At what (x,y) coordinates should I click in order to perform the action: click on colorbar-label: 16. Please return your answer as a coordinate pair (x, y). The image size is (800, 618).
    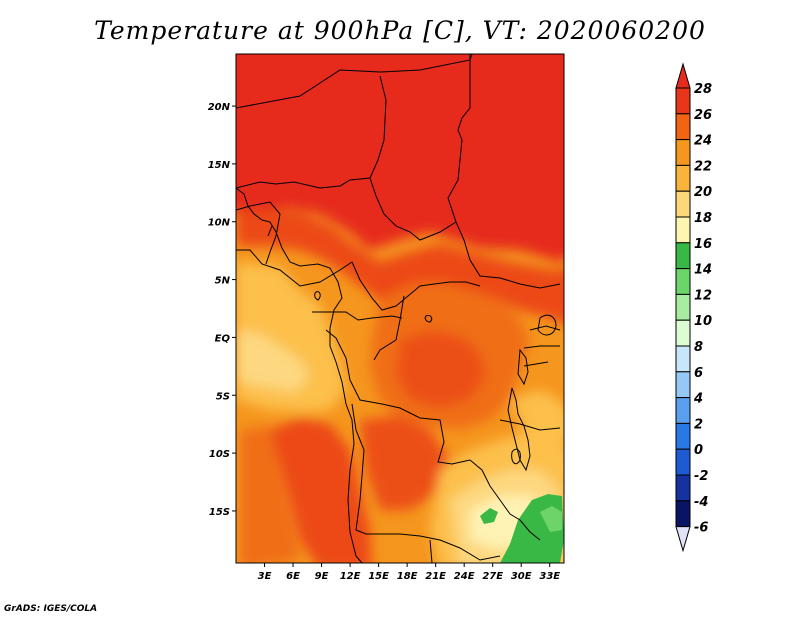
    Looking at the image, I should click on (703, 244).